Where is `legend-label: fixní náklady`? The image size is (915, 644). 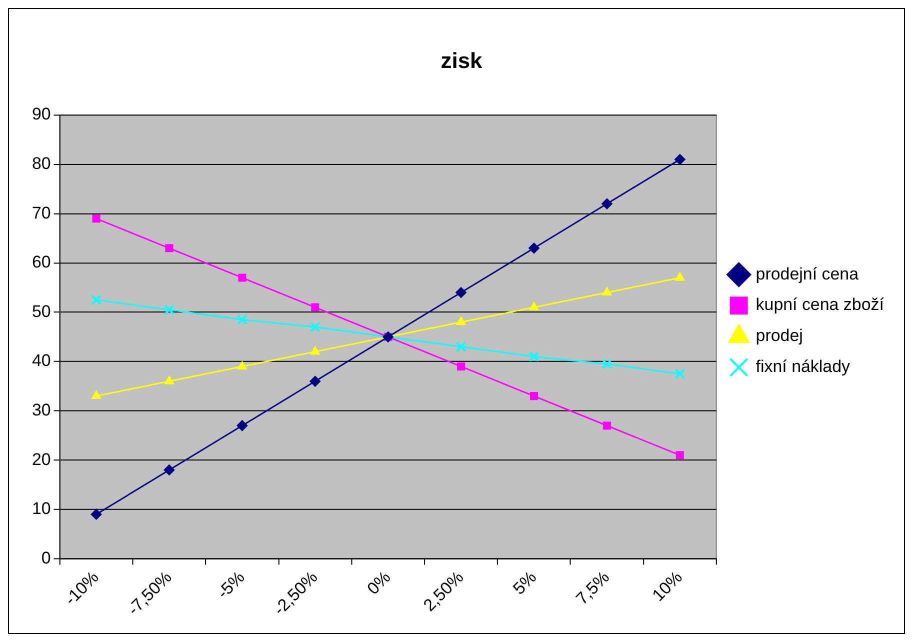 legend-label: fixní náklady is located at coordinates (803, 366).